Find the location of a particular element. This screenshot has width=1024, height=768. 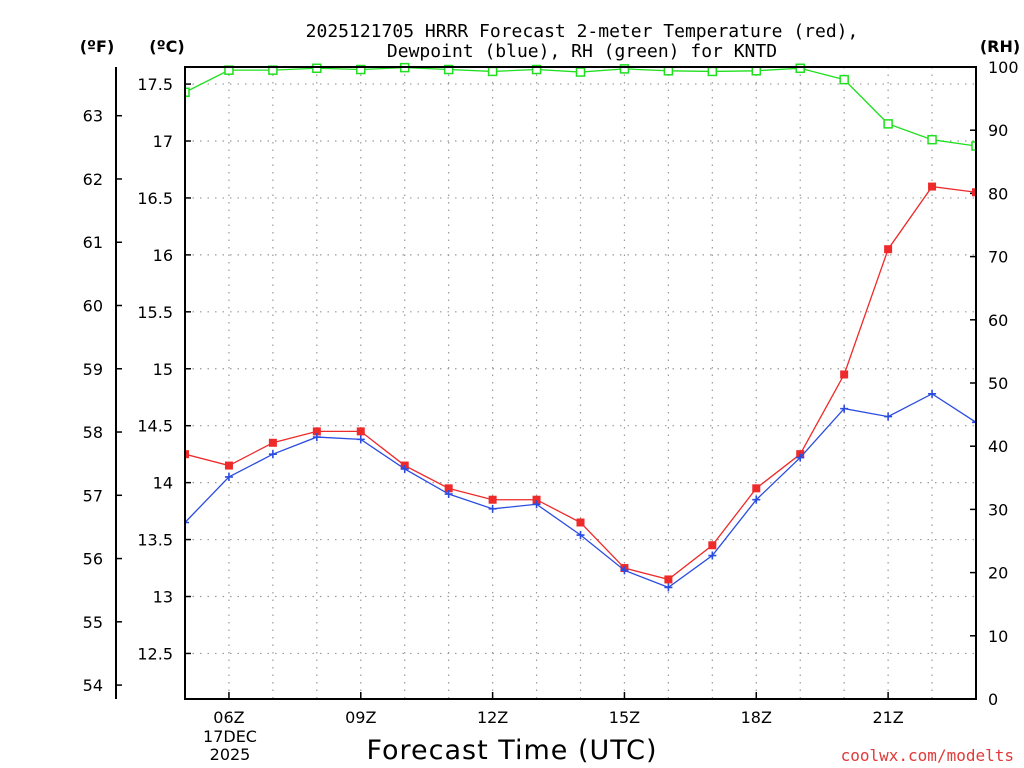

right-axis-rh-unit-label: (RH) is located at coordinates (1000, 46).